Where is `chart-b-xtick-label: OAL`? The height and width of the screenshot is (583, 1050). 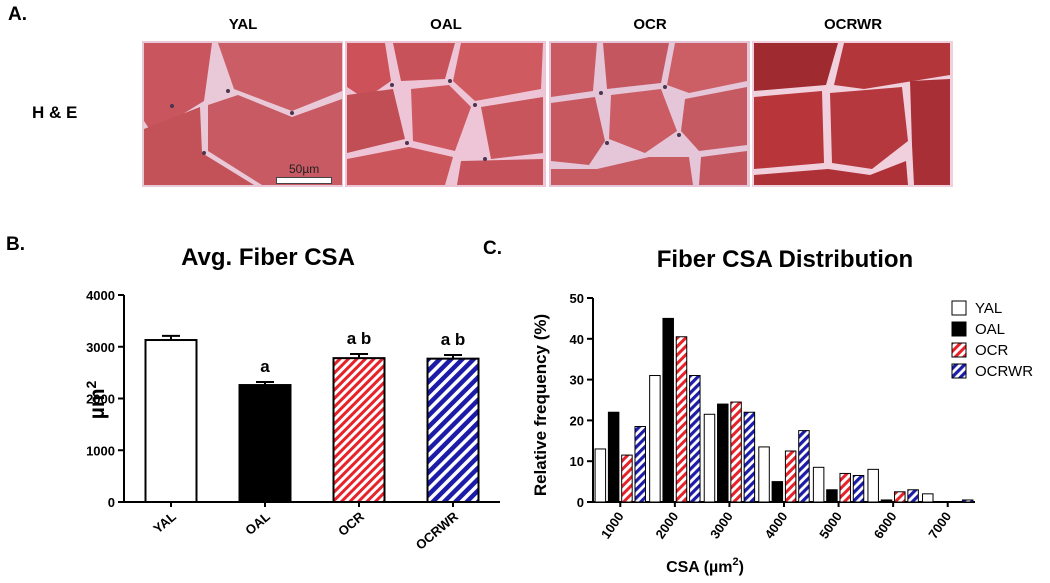
chart-b-xtick-label: OAL is located at coordinates (257, 523).